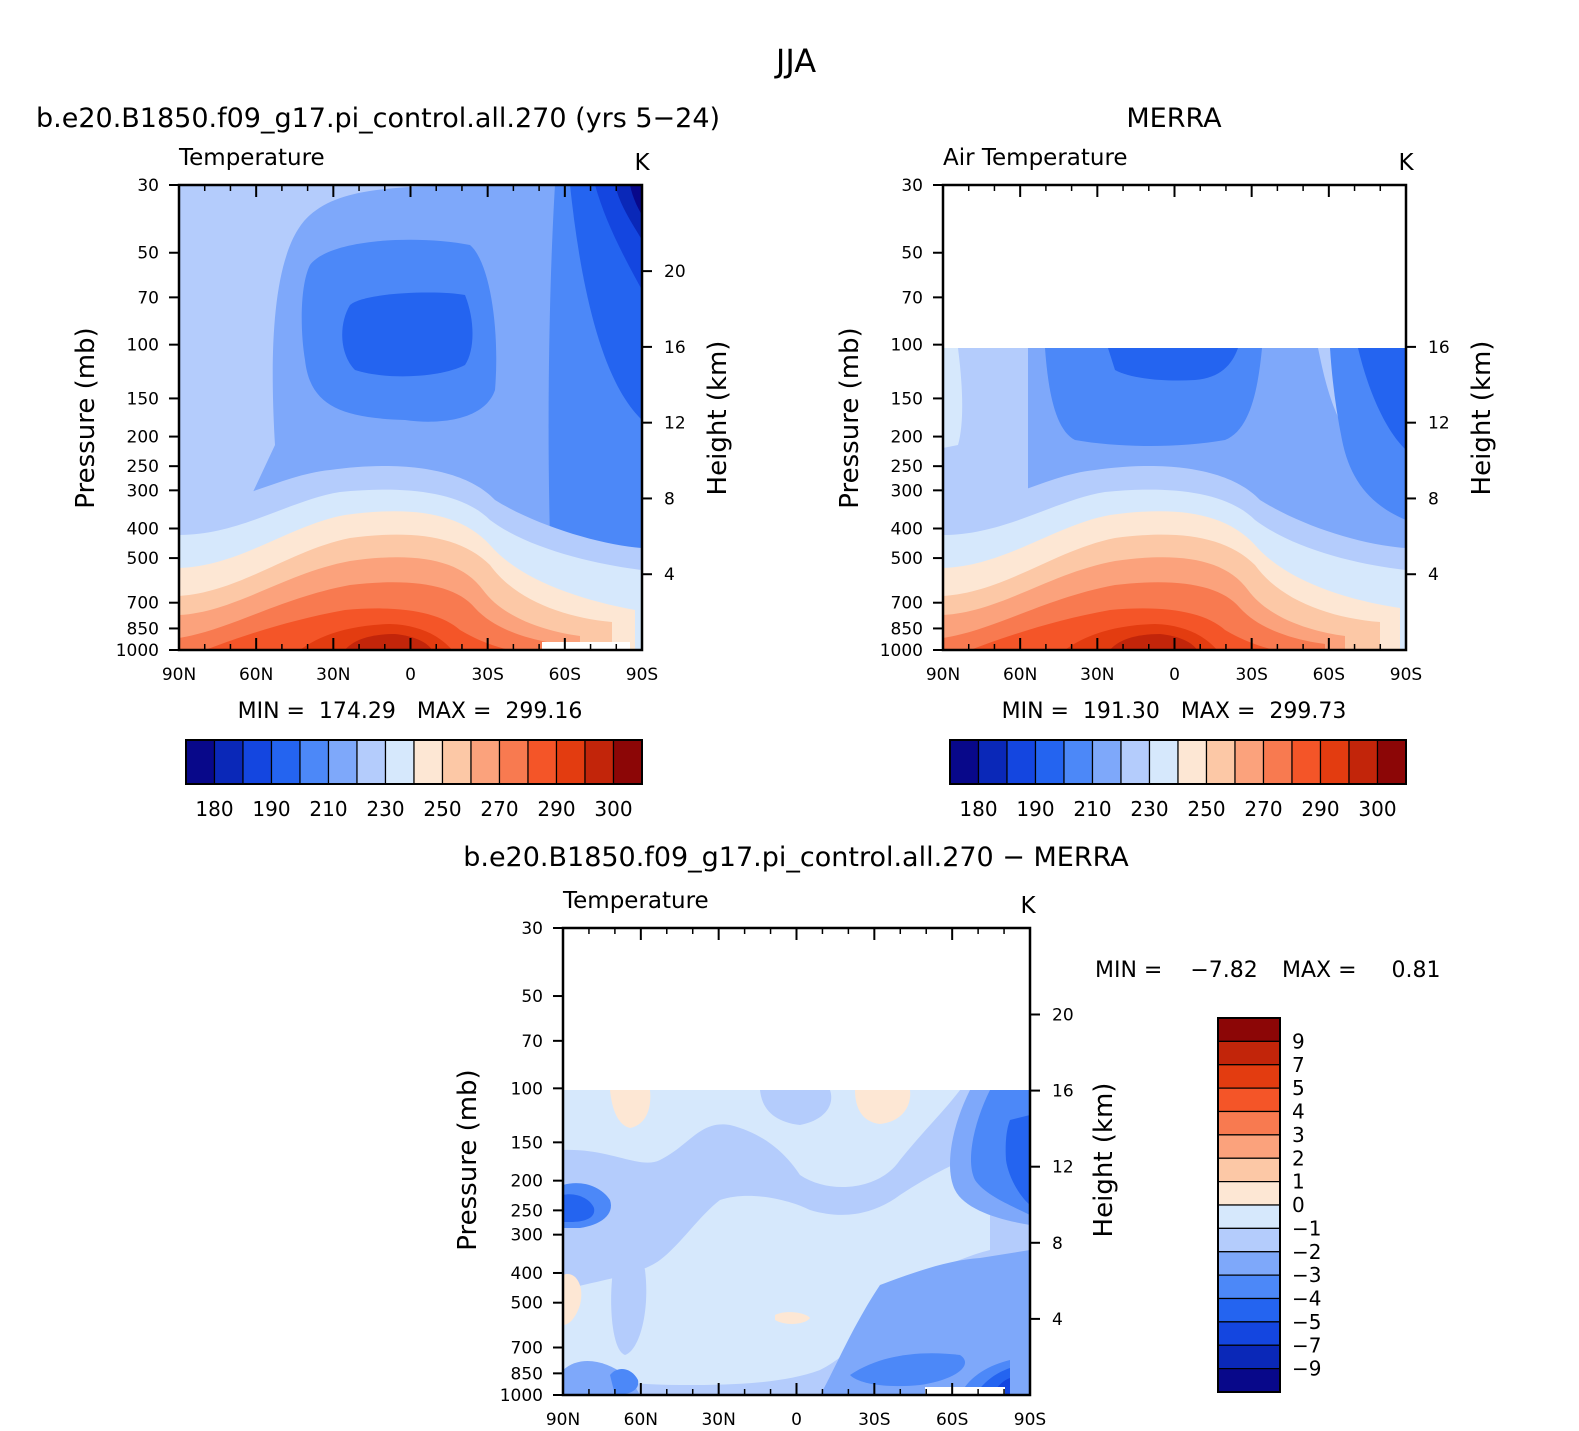 This screenshot has width=1579, height=1431. What do you see at coordinates (874, 1420) in the screenshot?
I see `x-tick-label: 30S` at bounding box center [874, 1420].